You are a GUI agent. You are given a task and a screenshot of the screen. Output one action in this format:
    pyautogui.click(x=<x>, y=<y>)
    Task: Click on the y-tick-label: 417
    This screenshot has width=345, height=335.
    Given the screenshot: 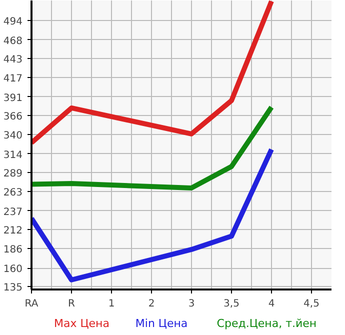 What is the action you would take?
    pyautogui.click(x=13, y=79)
    